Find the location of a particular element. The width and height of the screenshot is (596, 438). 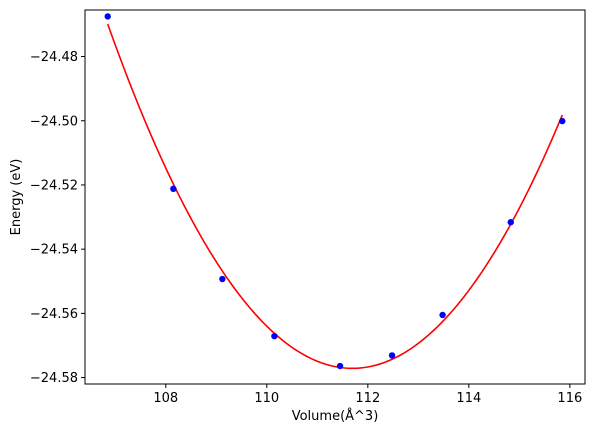

y-tick-label: −24.48 is located at coordinates (54, 57).